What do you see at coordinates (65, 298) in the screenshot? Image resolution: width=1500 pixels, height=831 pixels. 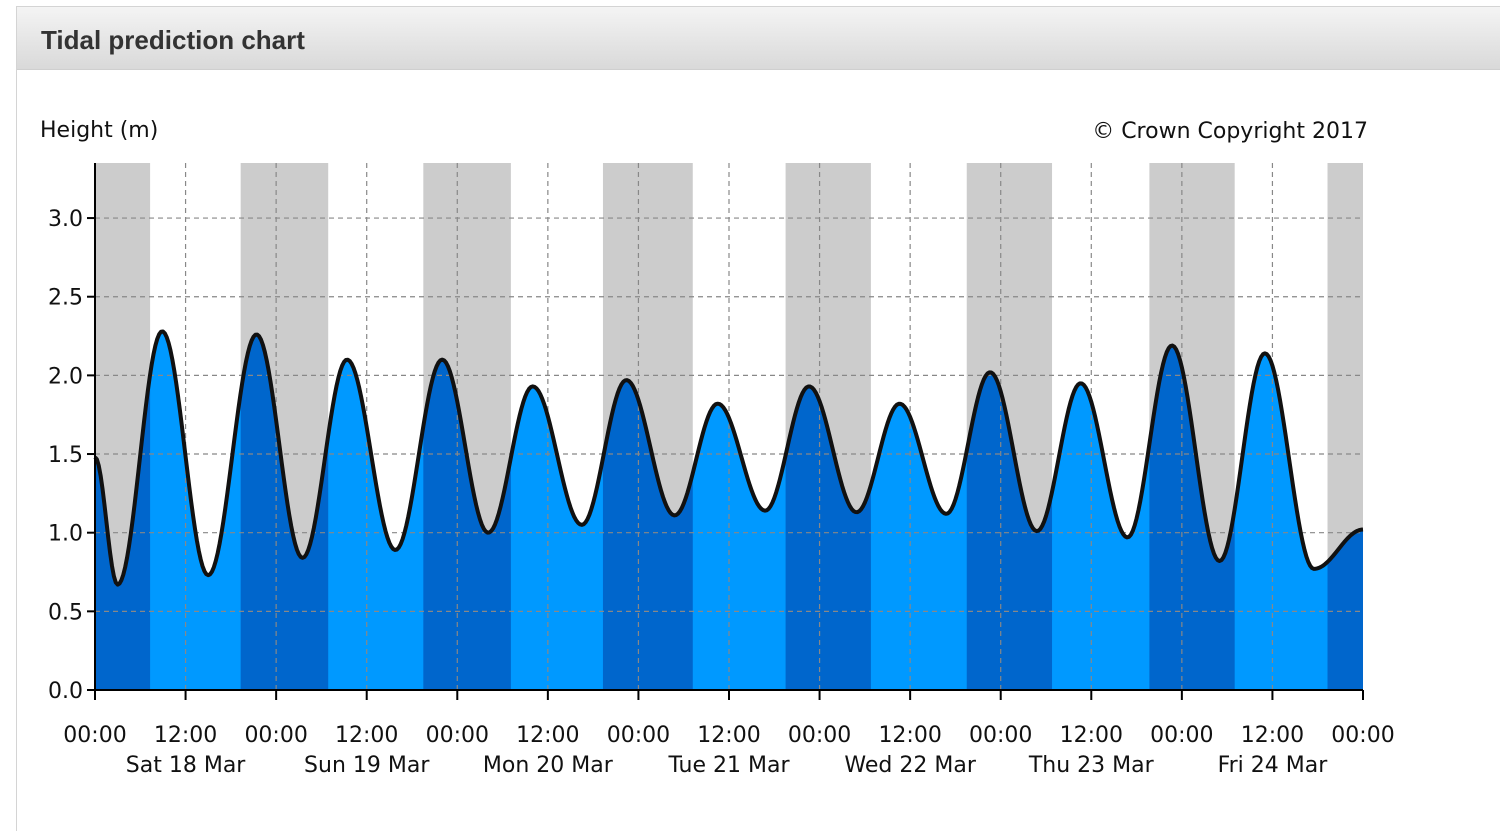 I see `y-tick-label: 2.5` at bounding box center [65, 298].